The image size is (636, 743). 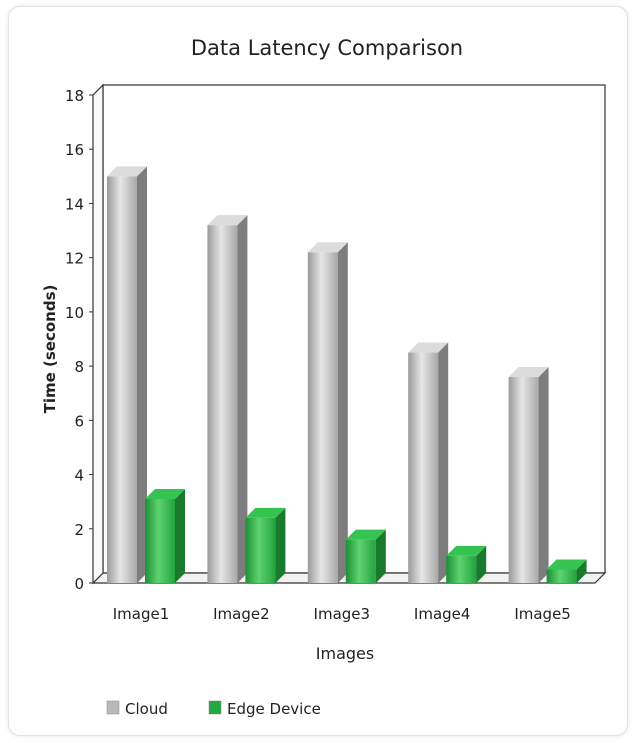 What do you see at coordinates (79, 584) in the screenshot?
I see `y-tick-label: 0` at bounding box center [79, 584].